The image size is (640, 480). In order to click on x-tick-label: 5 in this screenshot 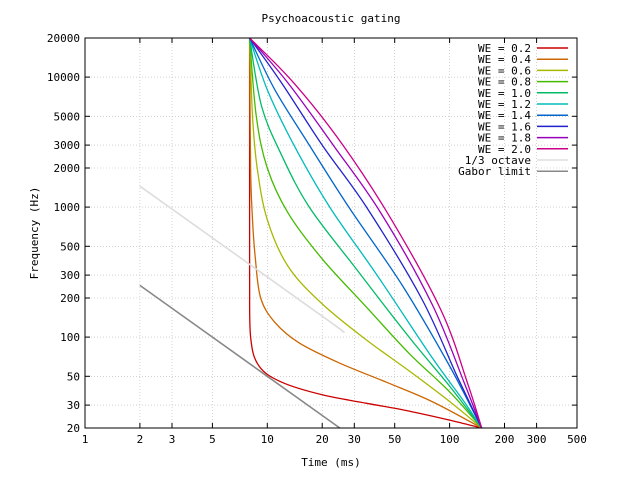, I will do `click(212, 439)`.